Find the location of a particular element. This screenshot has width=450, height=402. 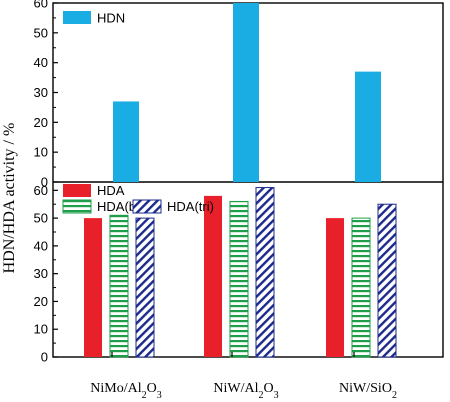

y-axis-title: HDN/HDA activity / % is located at coordinates (9, 198).